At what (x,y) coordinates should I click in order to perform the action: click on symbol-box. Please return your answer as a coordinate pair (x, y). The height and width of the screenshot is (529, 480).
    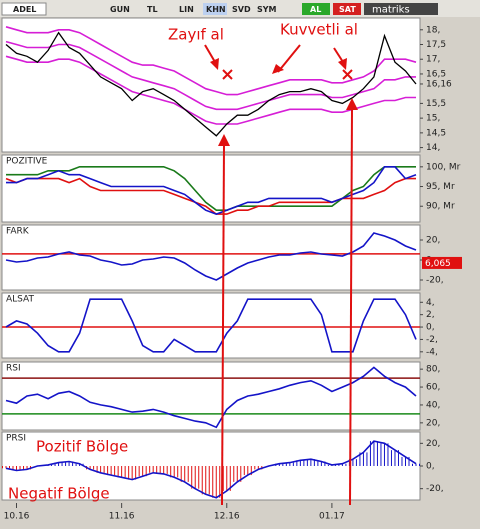
    Looking at the image, I should click on (24, 9).